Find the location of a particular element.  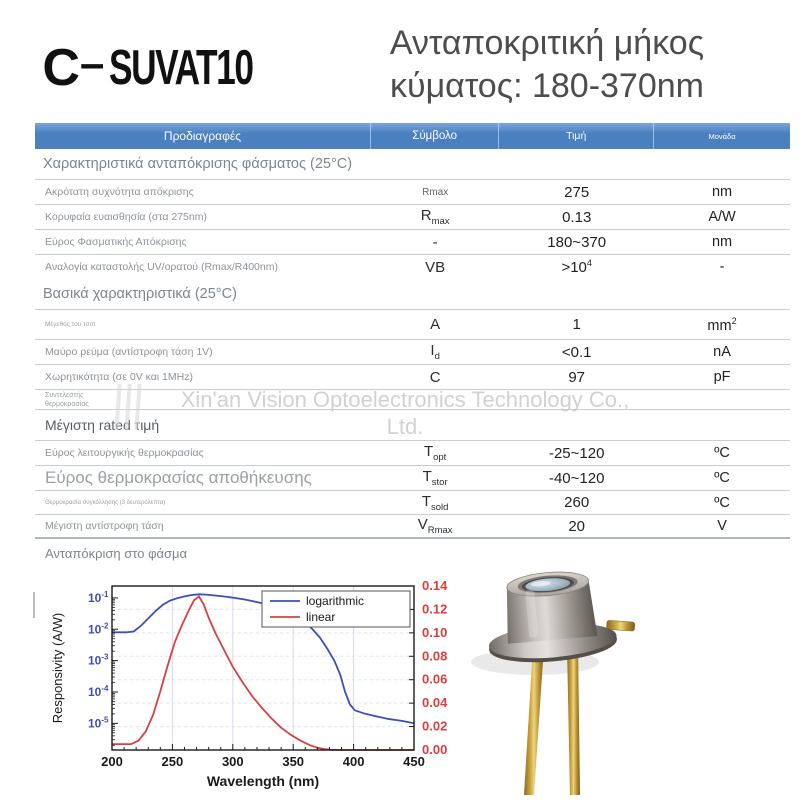

spec-unit-cell: A/W is located at coordinates (722, 217).